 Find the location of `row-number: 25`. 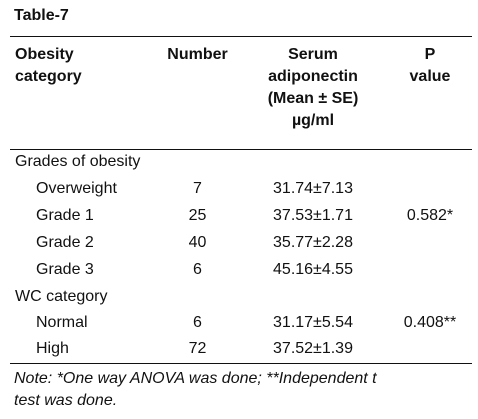

row-number: 25 is located at coordinates (197, 215).